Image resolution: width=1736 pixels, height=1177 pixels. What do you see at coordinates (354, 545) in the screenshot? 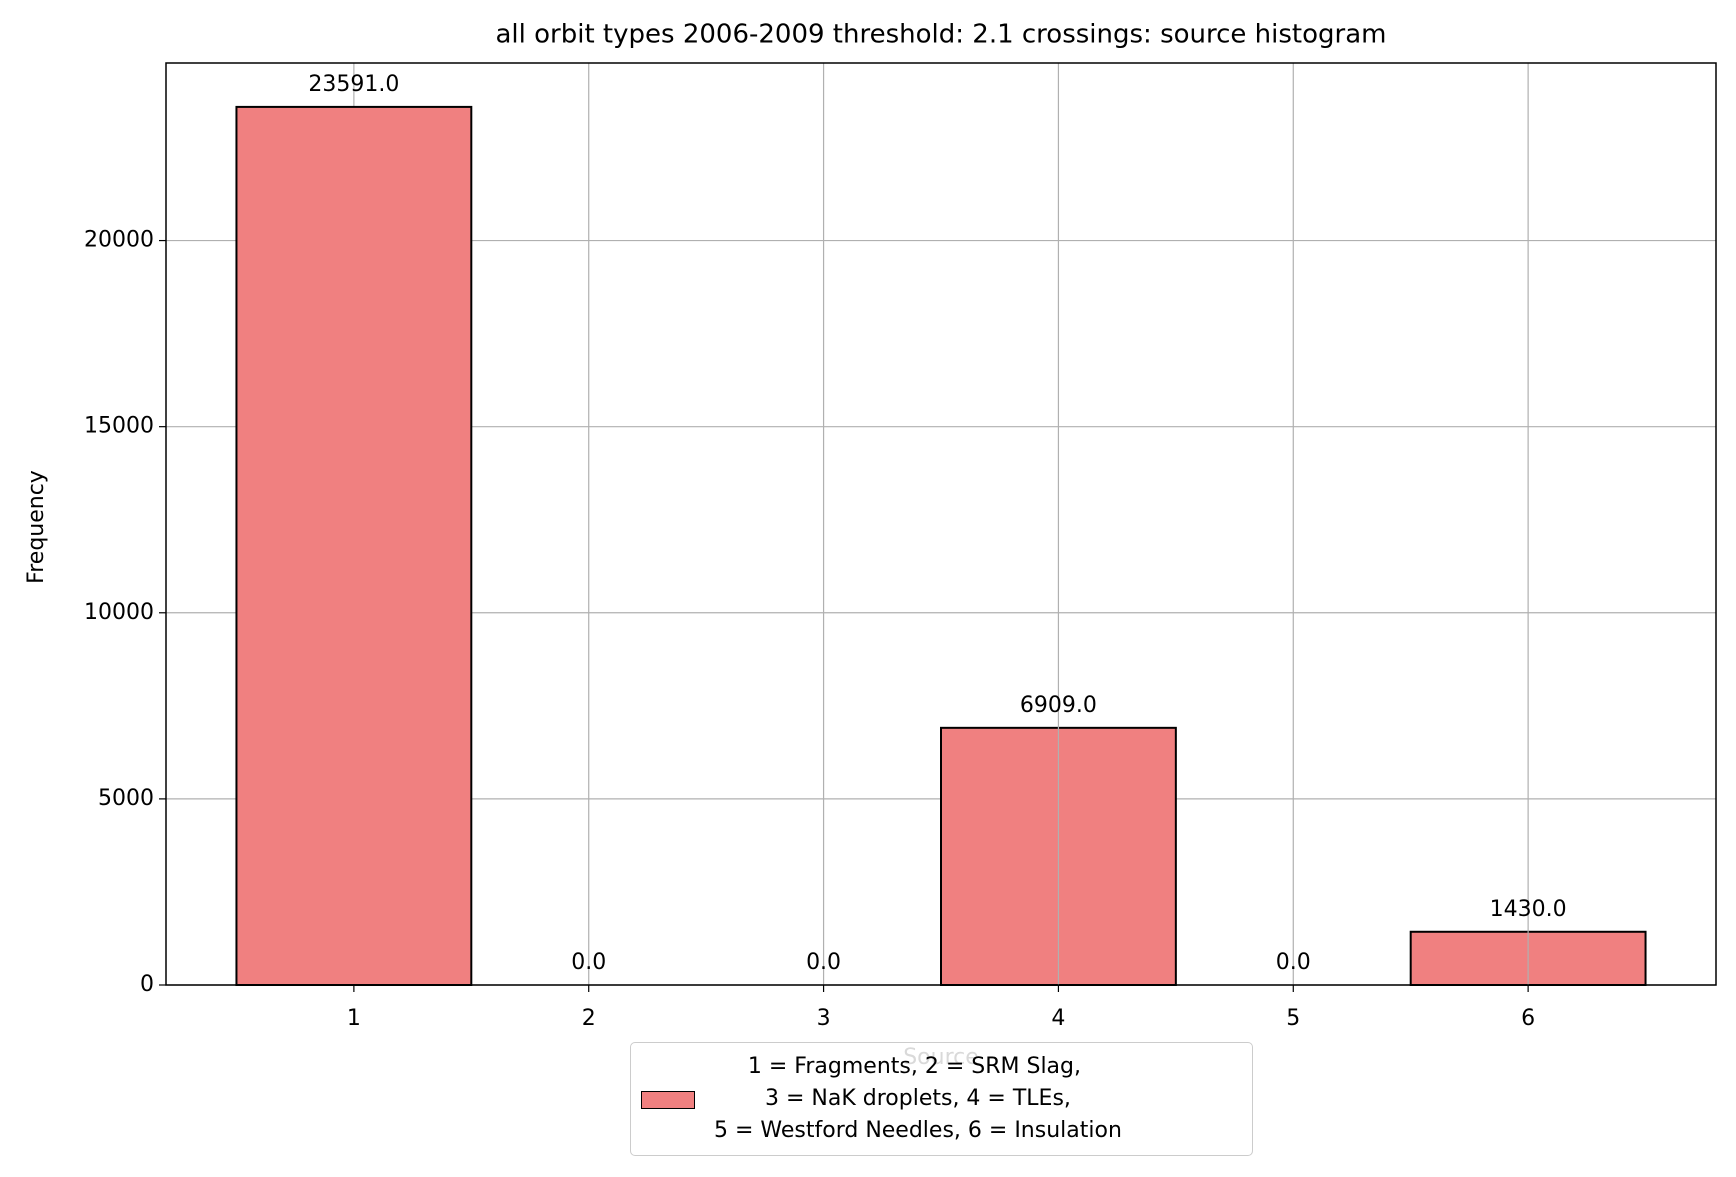
I see `bar` at bounding box center [354, 545].